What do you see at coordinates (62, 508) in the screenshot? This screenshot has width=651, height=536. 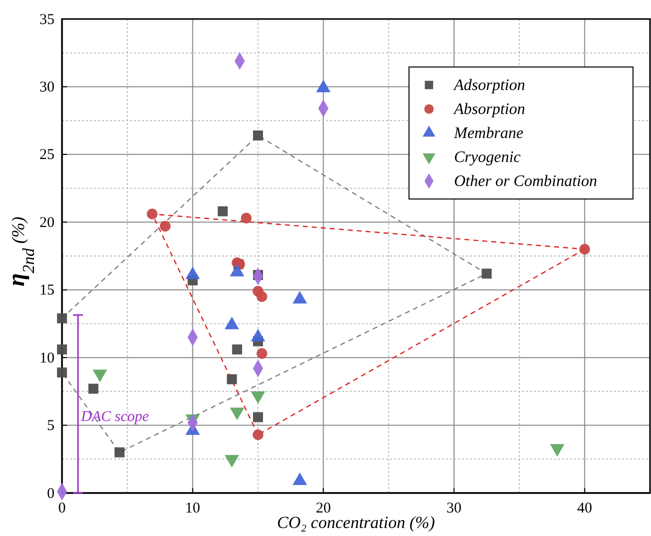 I see `x-tick-label: 0` at bounding box center [62, 508].